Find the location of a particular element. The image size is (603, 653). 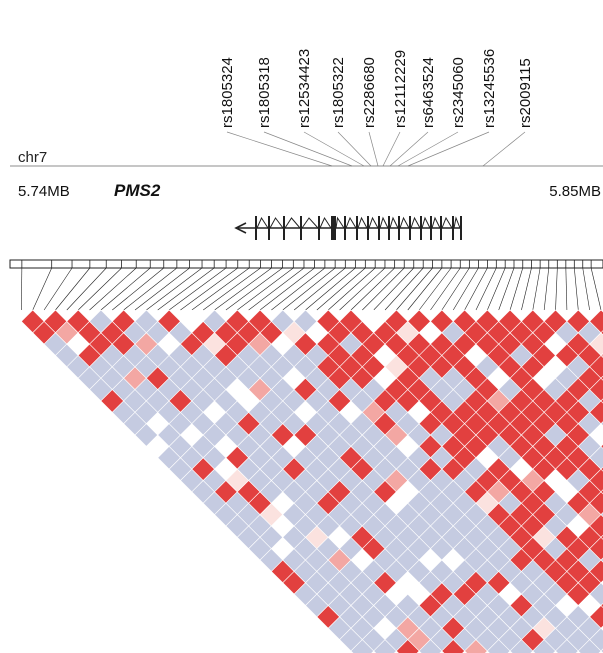

region-end-label: 5.85MB is located at coordinates (575, 191).